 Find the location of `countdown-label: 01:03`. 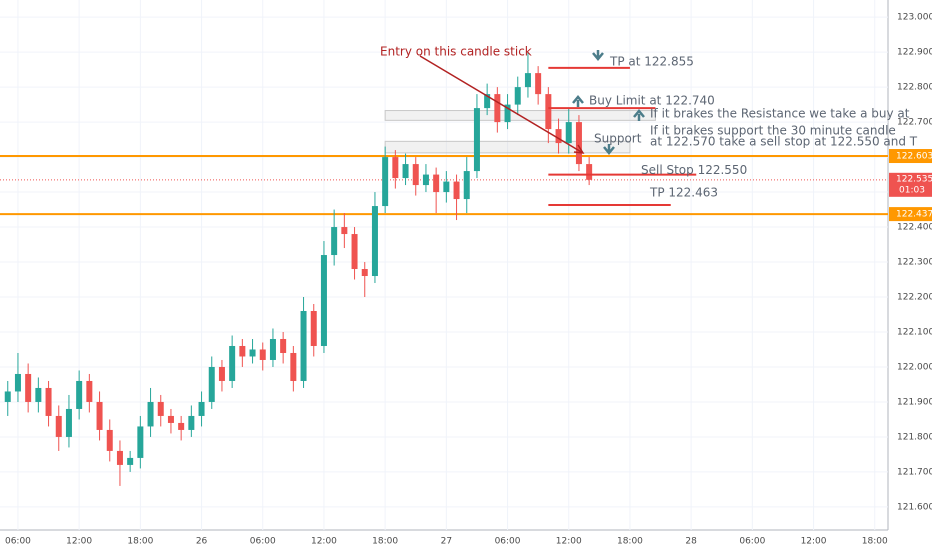

countdown-label: 01:03 is located at coordinates (912, 190).